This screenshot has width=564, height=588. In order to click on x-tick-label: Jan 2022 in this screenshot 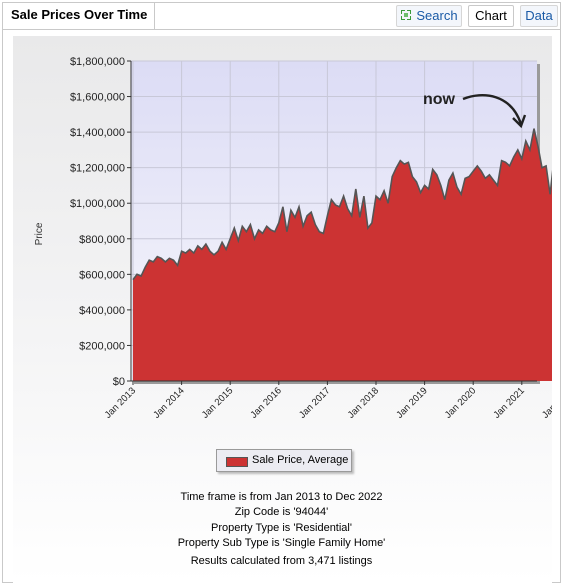, I will do `click(546, 402)`.